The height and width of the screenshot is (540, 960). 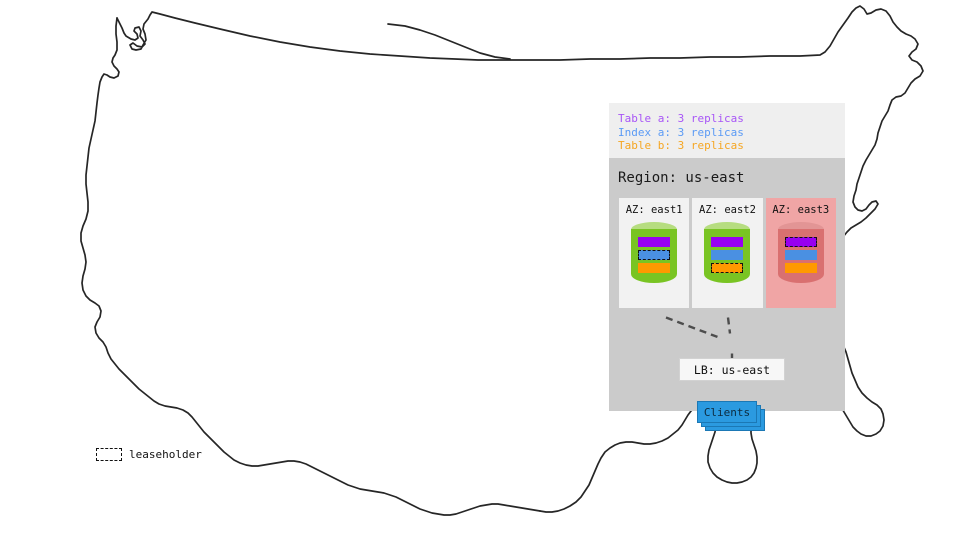 I want to click on range-table-b-east2, so click(x=727, y=268).